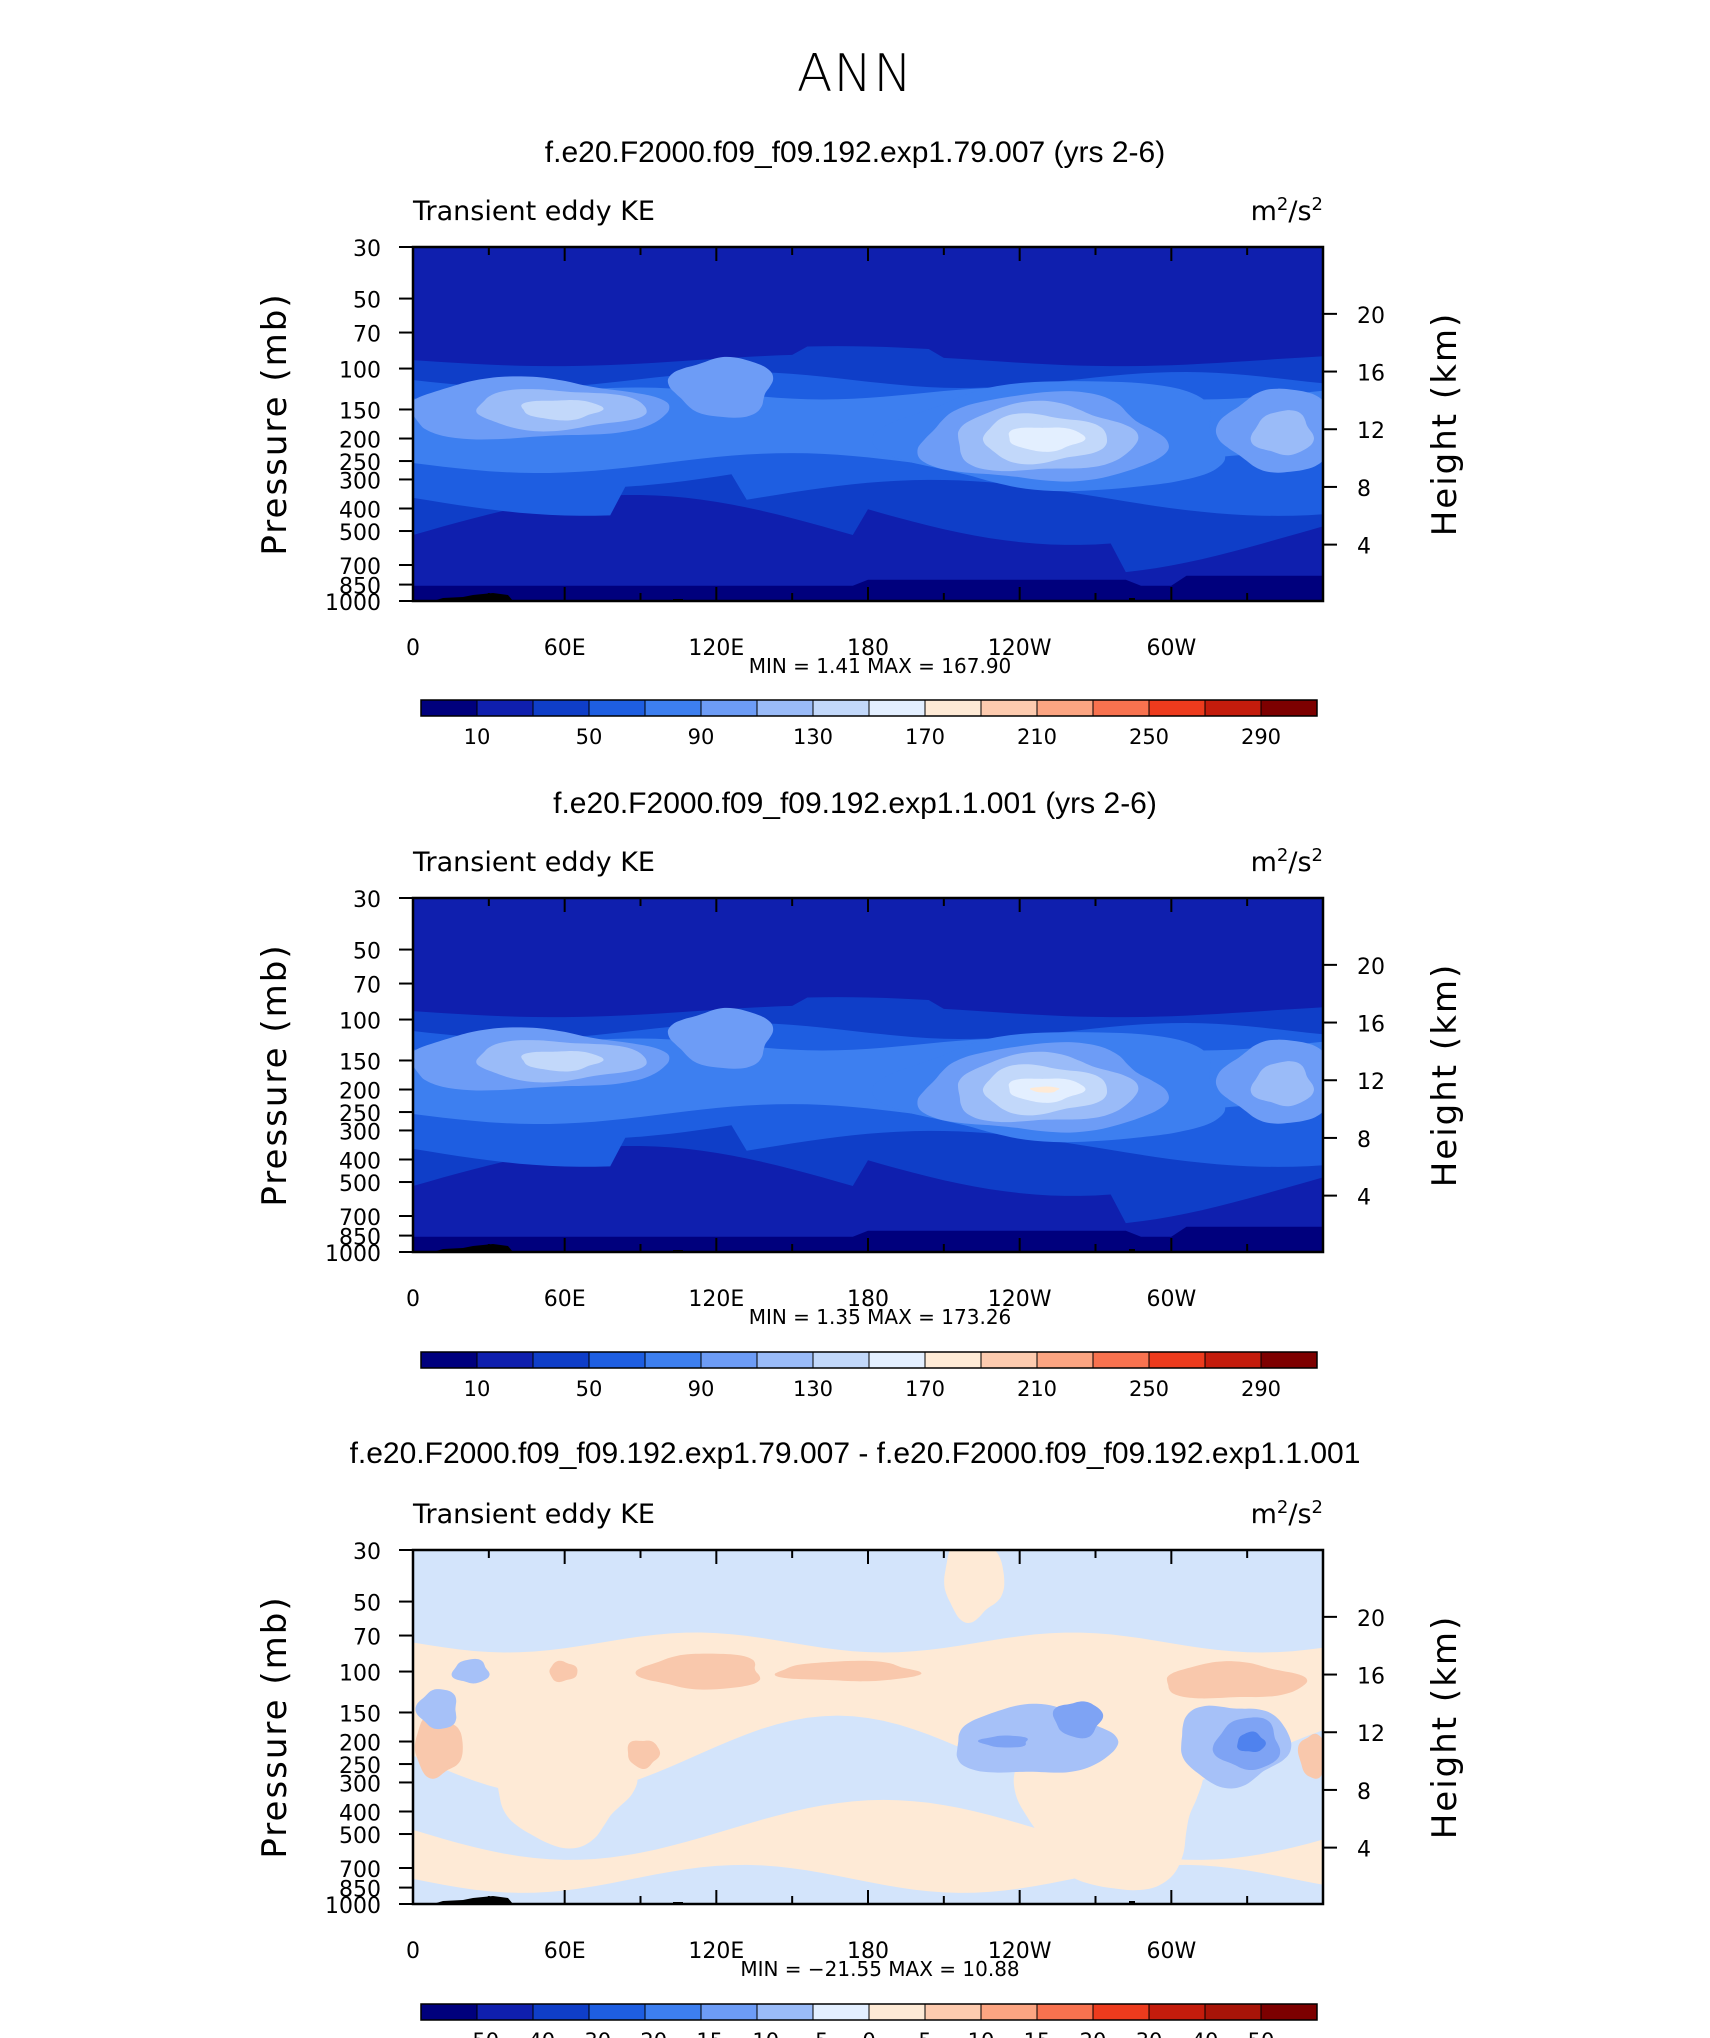 Image resolution: width=1710 pixels, height=2038 pixels. What do you see at coordinates (1261, 2033) in the screenshot?
I see `colorbar-label: 50` at bounding box center [1261, 2033].